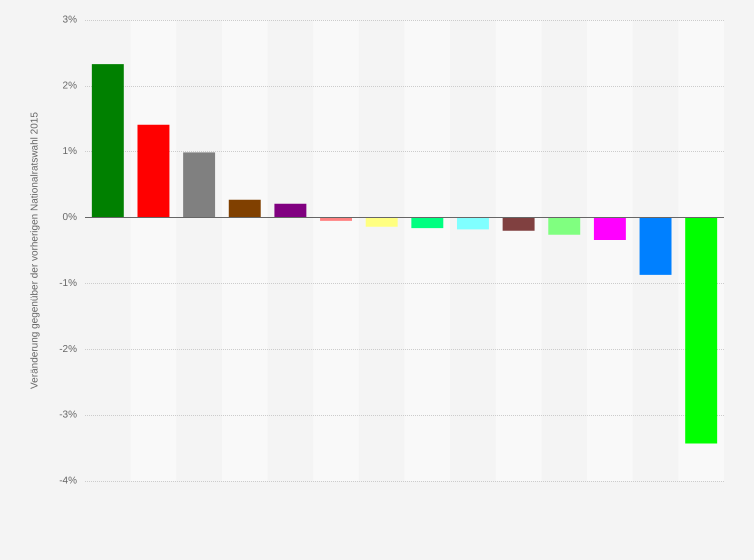 Image resolution: width=754 pixels, height=560 pixels. I want to click on y-axis-title: Veränderung gegenüber der vorherigen Nationalratswahl 2015, so click(35, 250).